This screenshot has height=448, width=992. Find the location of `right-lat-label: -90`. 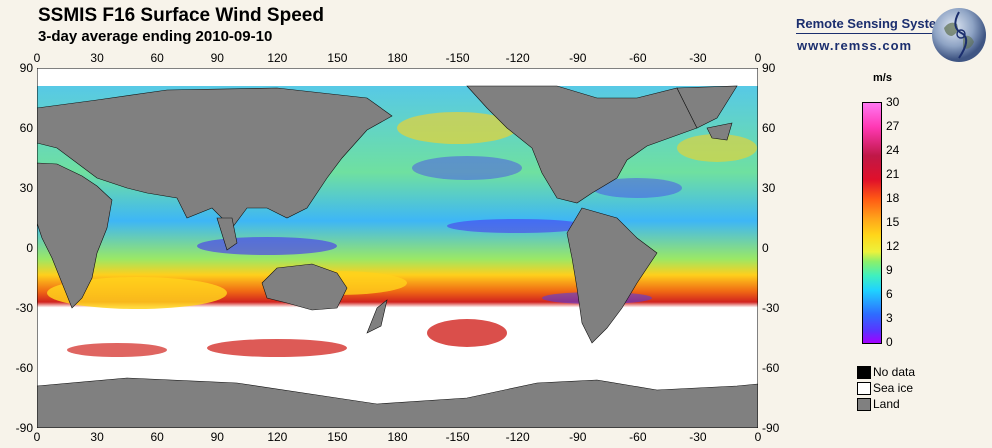

right-lat-label: -90 is located at coordinates (771, 428).